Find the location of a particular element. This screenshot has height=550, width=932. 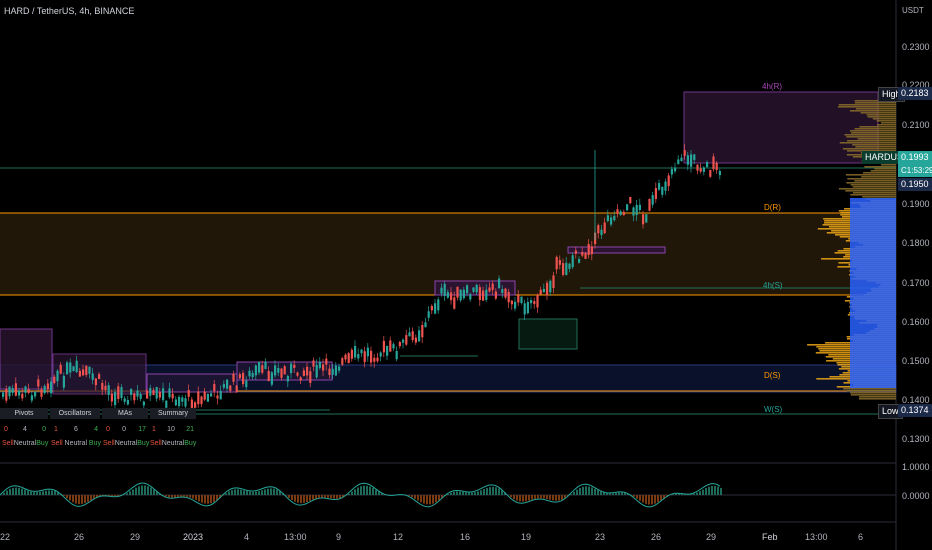

osc-axis: 1.0000 0.0000 is located at coordinates (916, 481).